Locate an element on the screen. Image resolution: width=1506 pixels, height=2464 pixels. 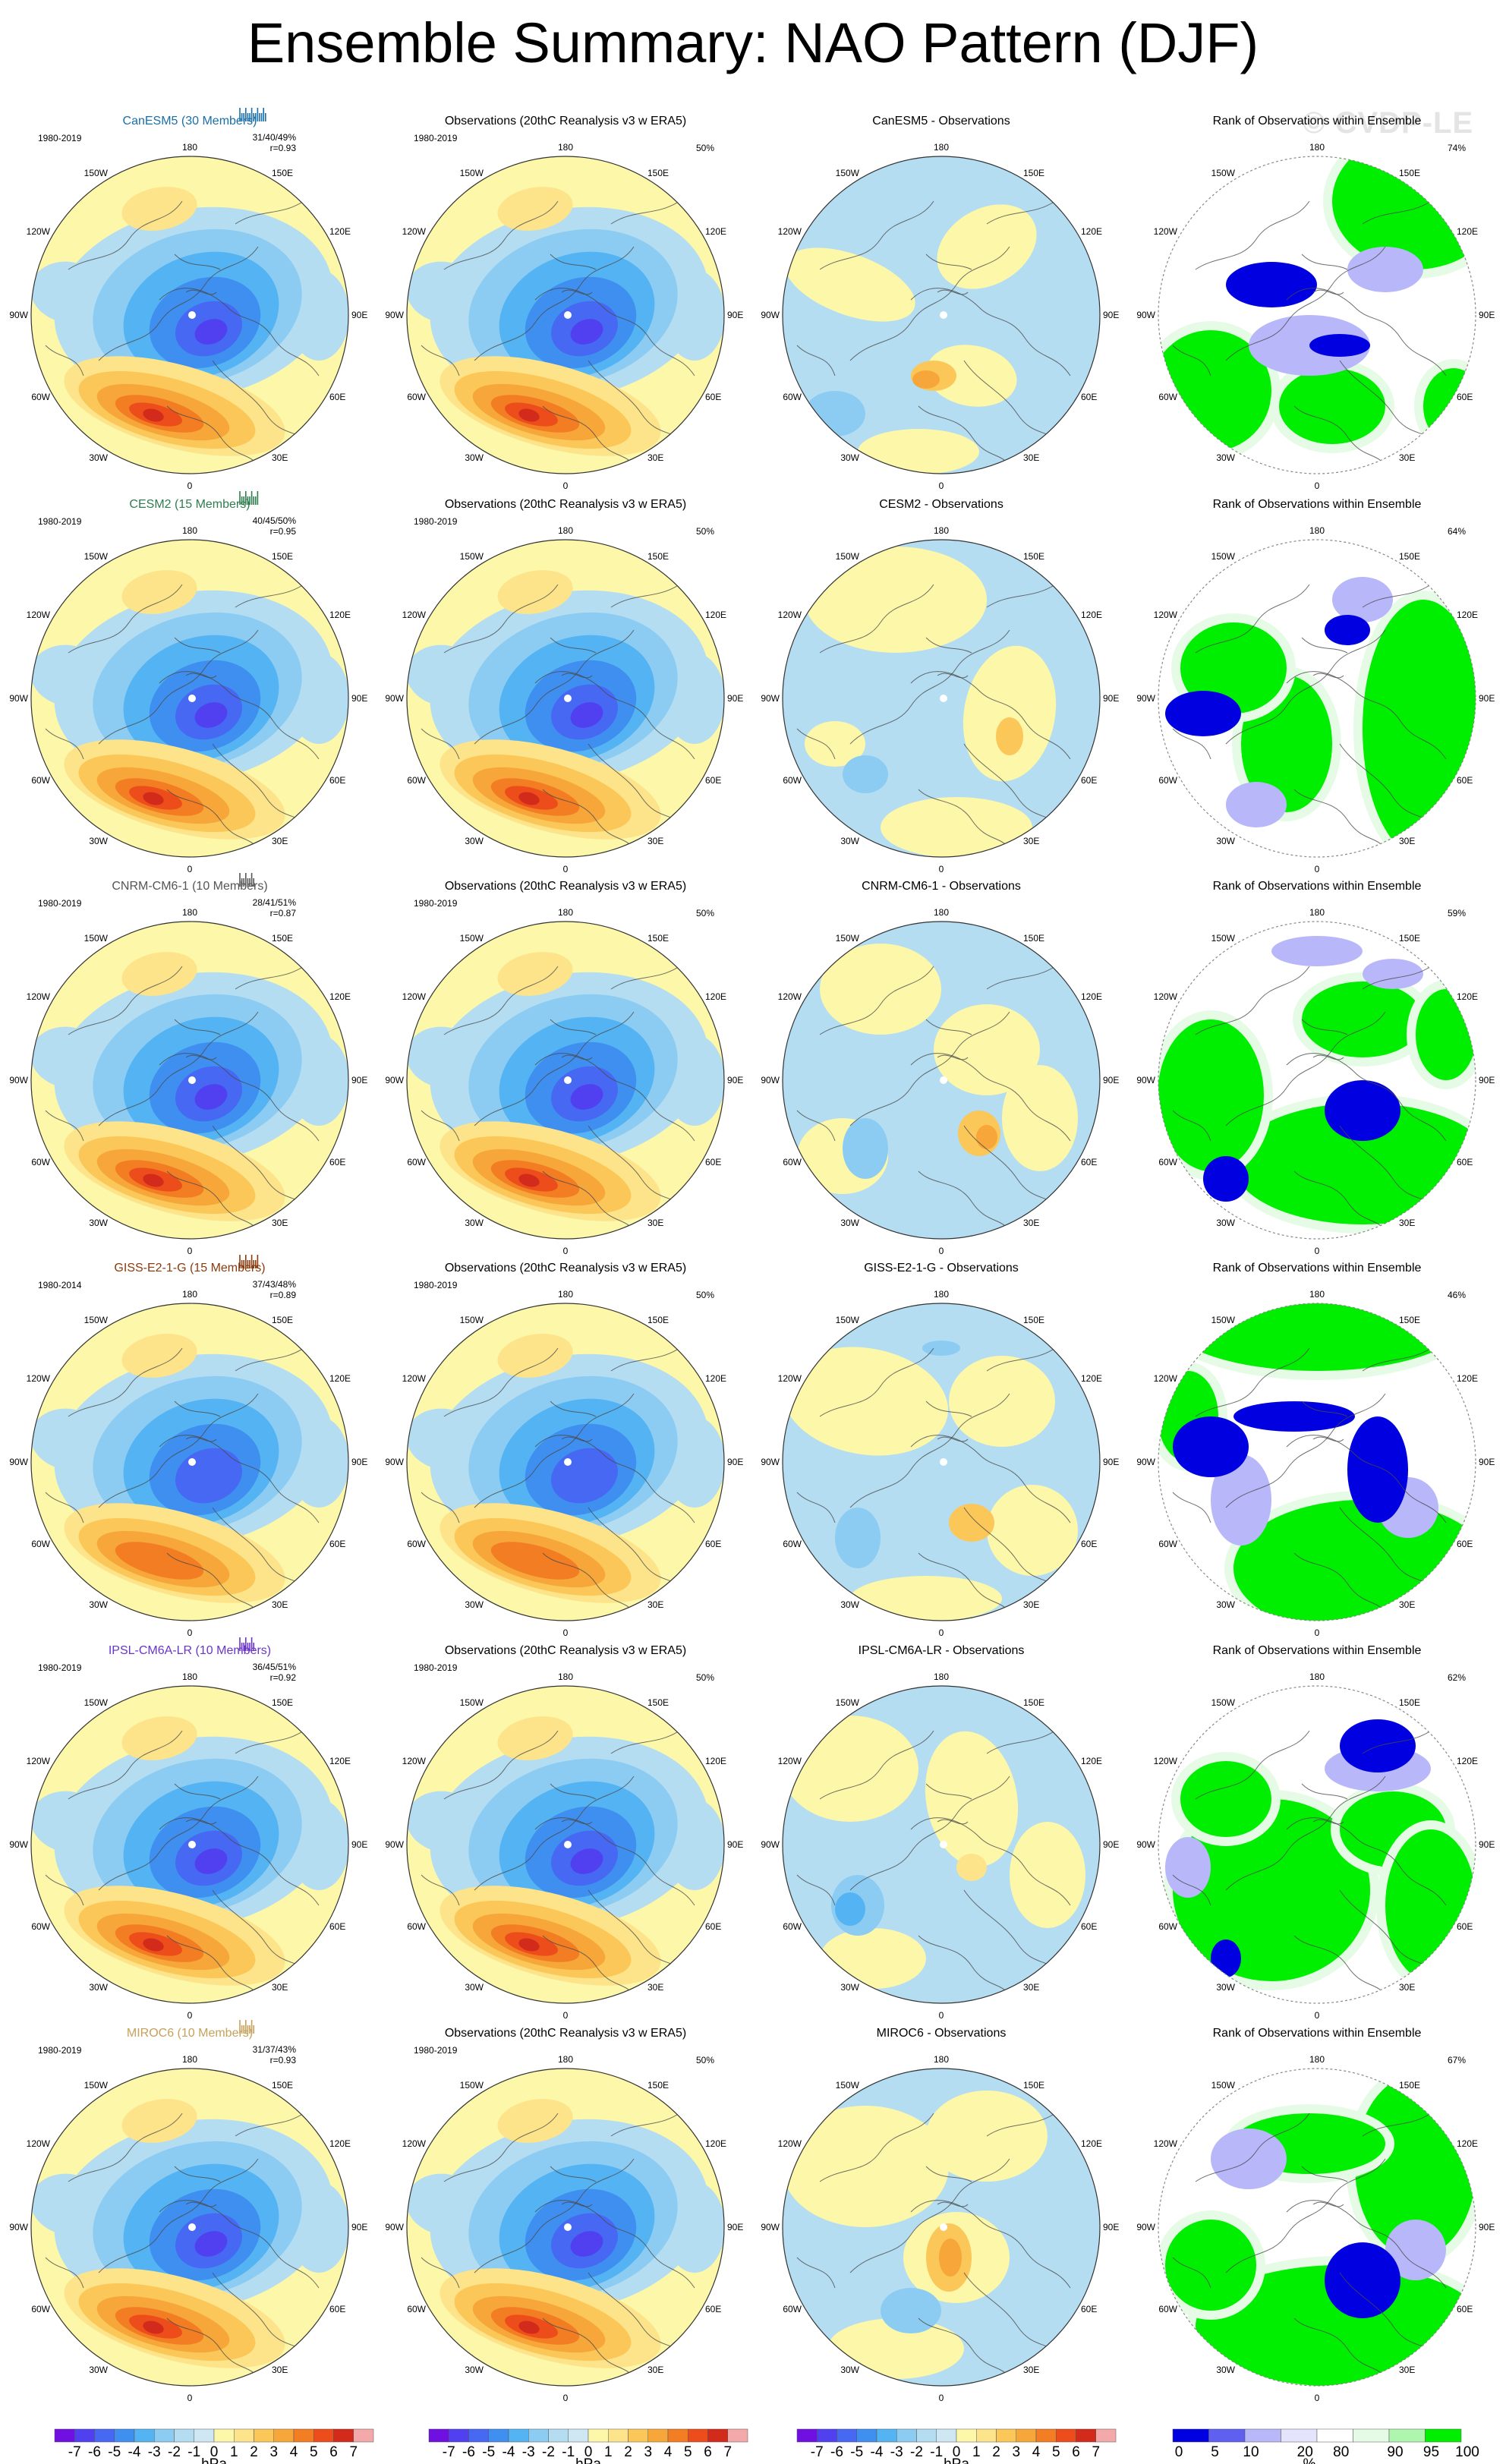
colorbar-unit: hPa is located at coordinates (588, 2460).